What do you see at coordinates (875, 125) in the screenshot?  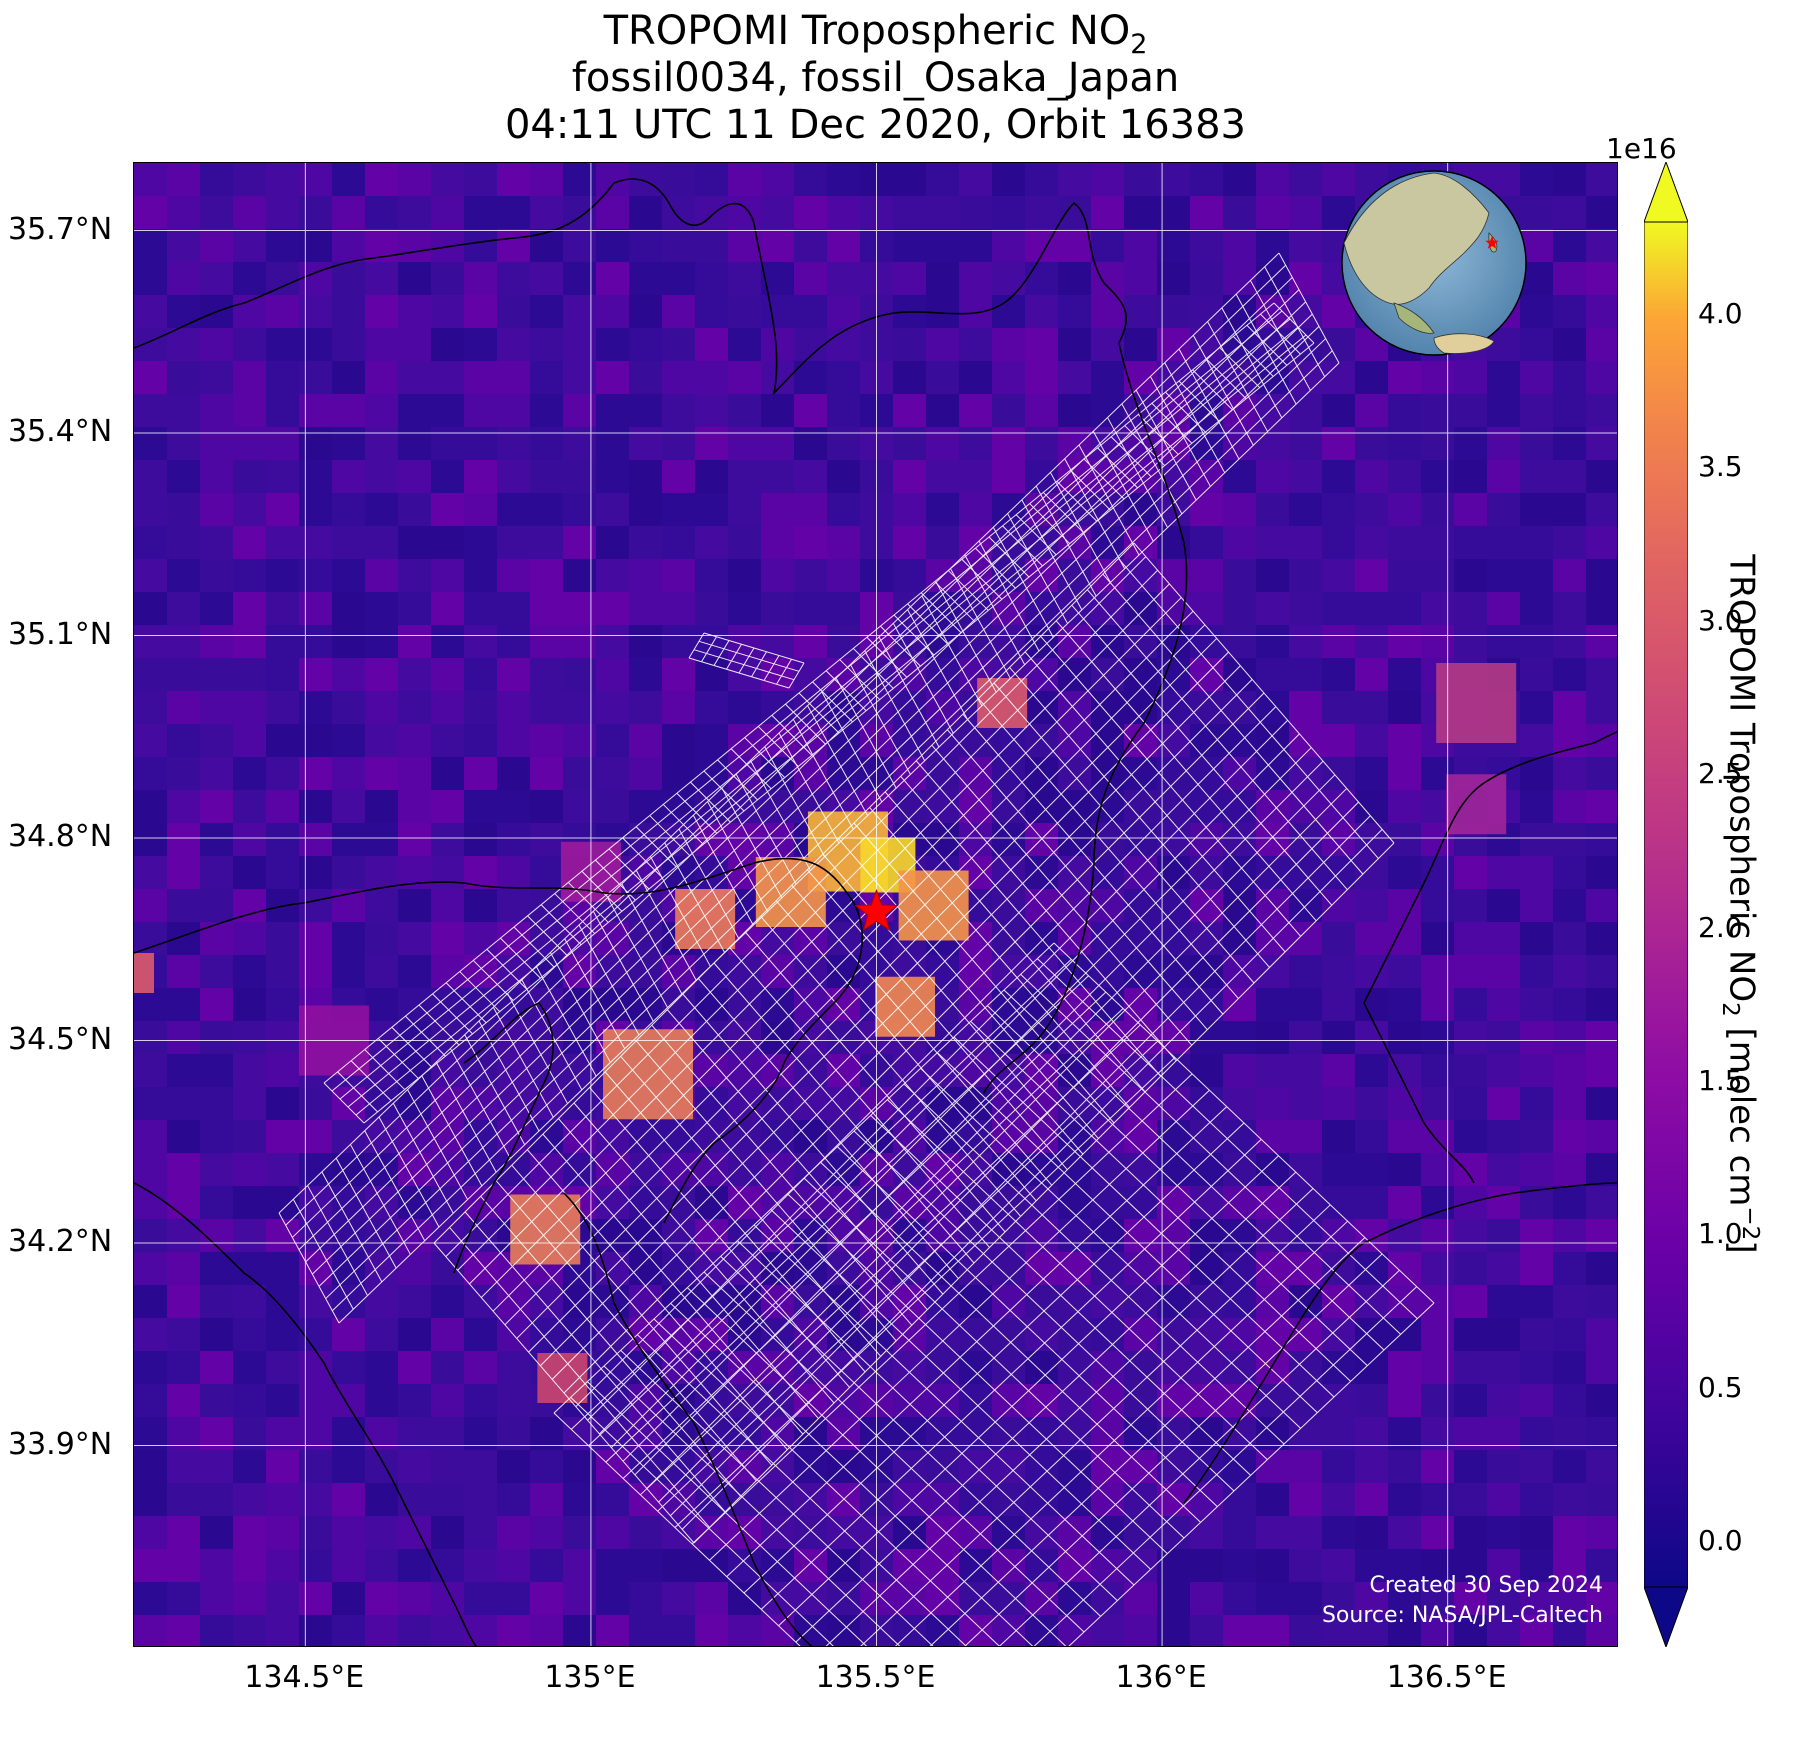 I see `map-title-line-3: 04:11 UTC 11 Dec 2020, Orbit 16383` at bounding box center [875, 125].